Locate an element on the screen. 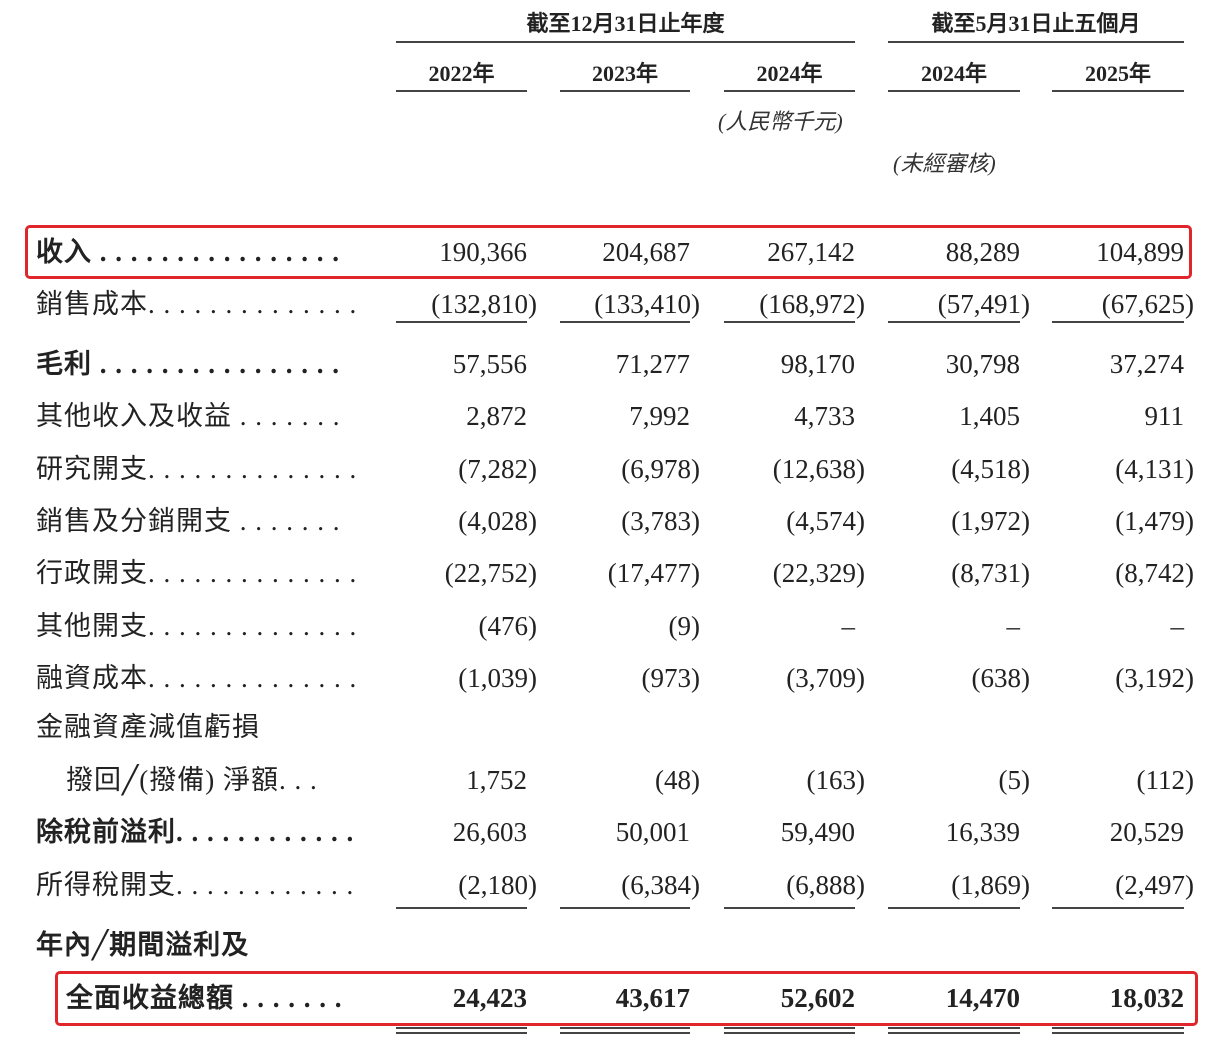  value-cell: (3,192) is located at coordinates (1154, 678).